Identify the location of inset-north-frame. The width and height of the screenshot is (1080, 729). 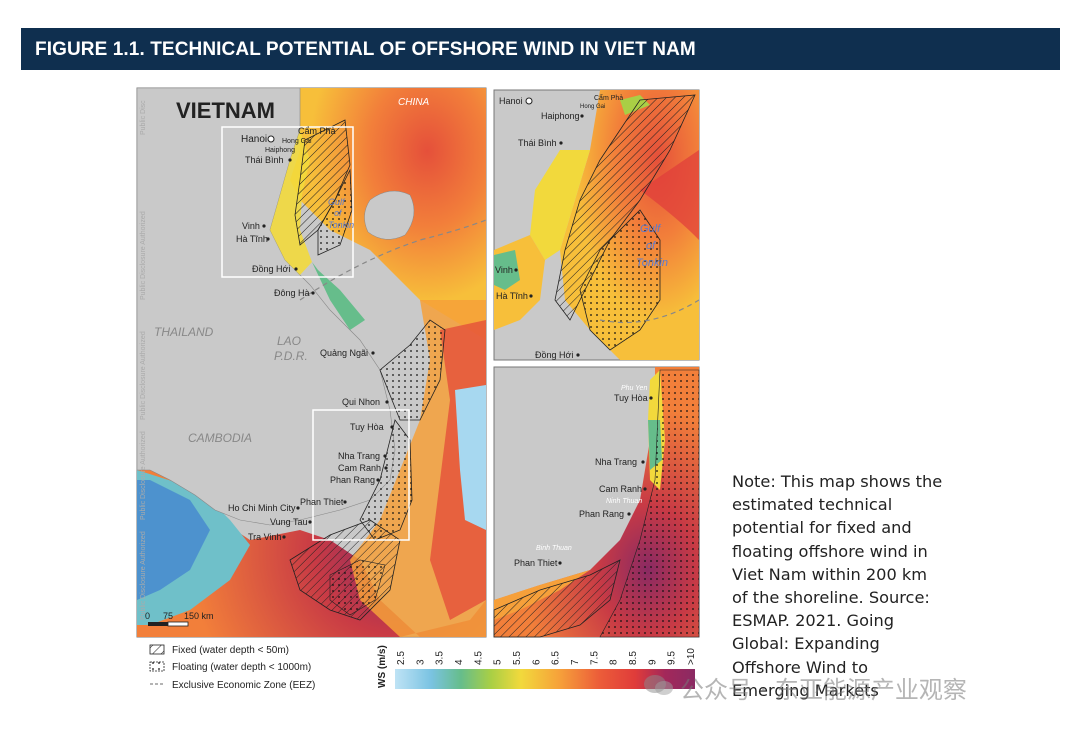
(287, 202).